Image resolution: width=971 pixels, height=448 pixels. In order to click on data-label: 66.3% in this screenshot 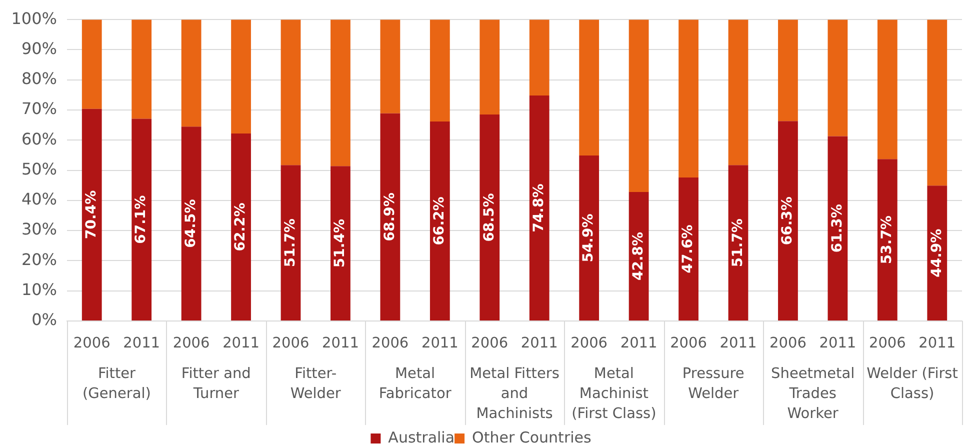, I will do `click(788, 221)`.